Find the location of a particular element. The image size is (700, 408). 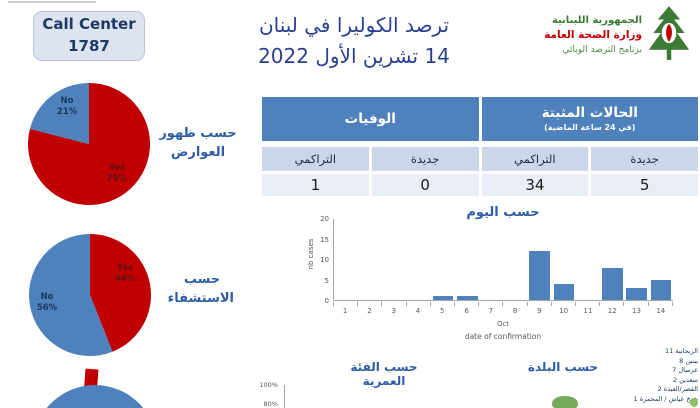

confirmed-cases-section-header: الحالات المثبتة (في 24 ساعة الماضية) is located at coordinates (589, 119).